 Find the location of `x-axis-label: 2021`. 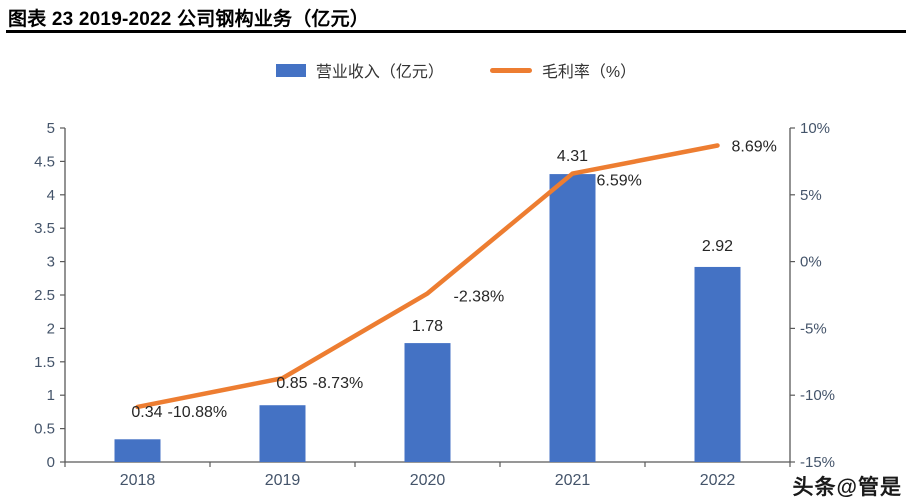

x-axis-label: 2021 is located at coordinates (573, 480).